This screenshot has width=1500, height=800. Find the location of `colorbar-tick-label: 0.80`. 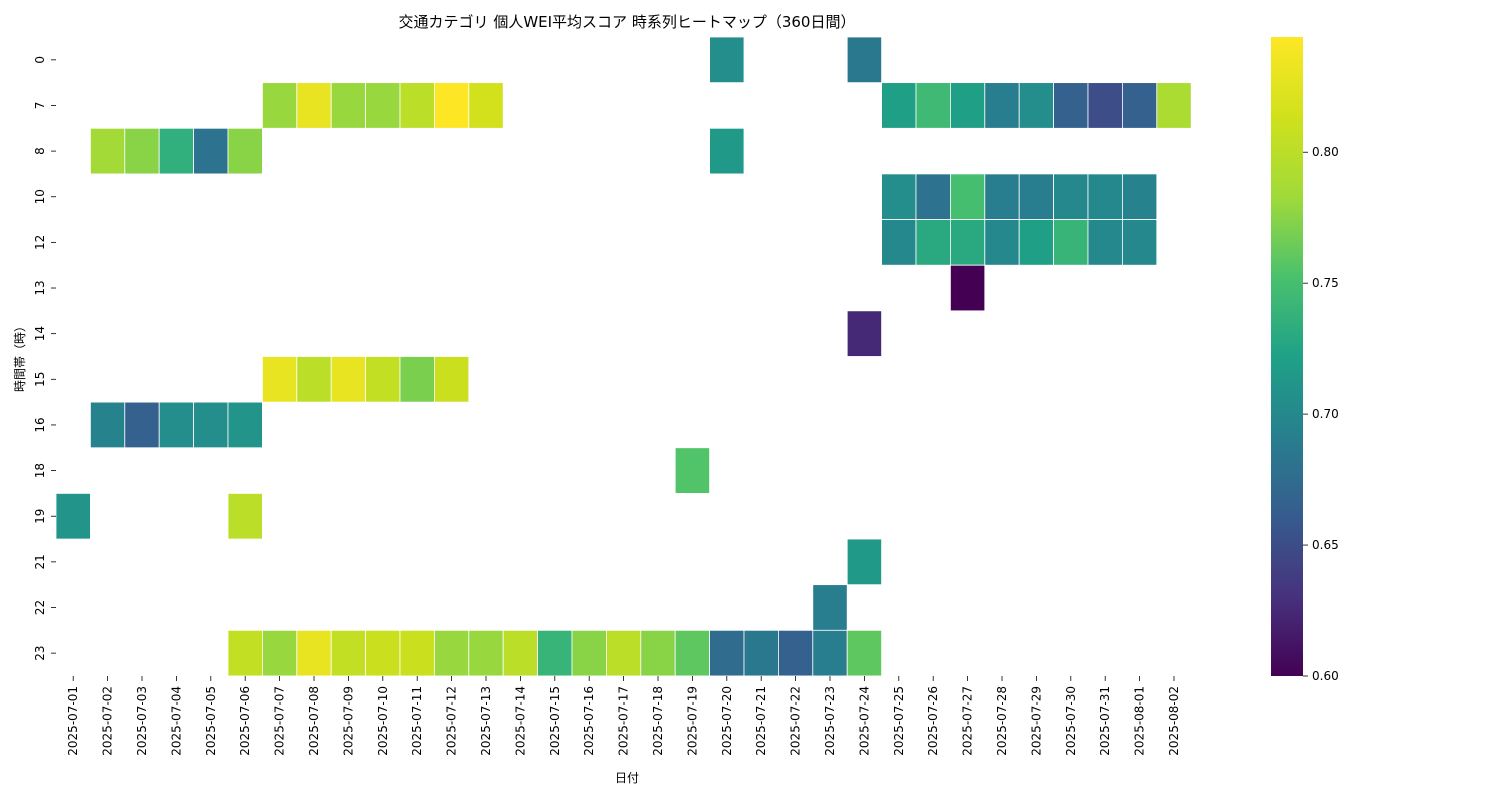

colorbar-tick-label: 0.80 is located at coordinates (1325, 152).